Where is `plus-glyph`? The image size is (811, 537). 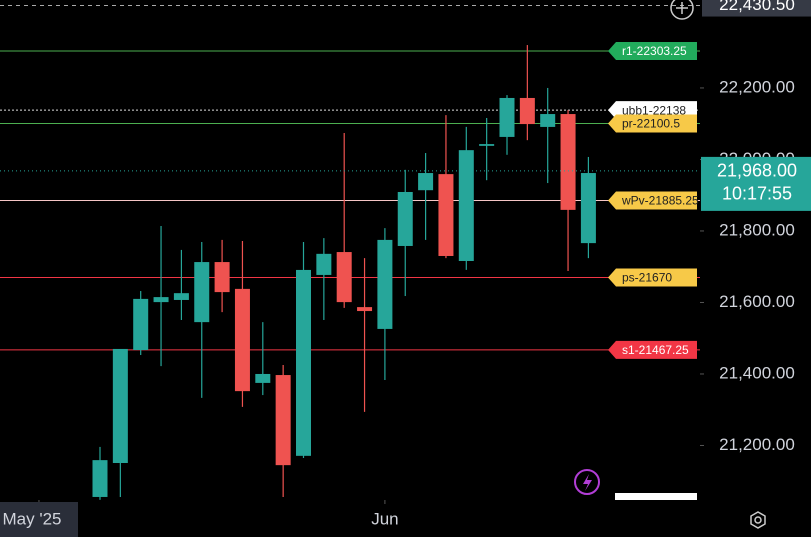
plus-glyph is located at coordinates (682, 8).